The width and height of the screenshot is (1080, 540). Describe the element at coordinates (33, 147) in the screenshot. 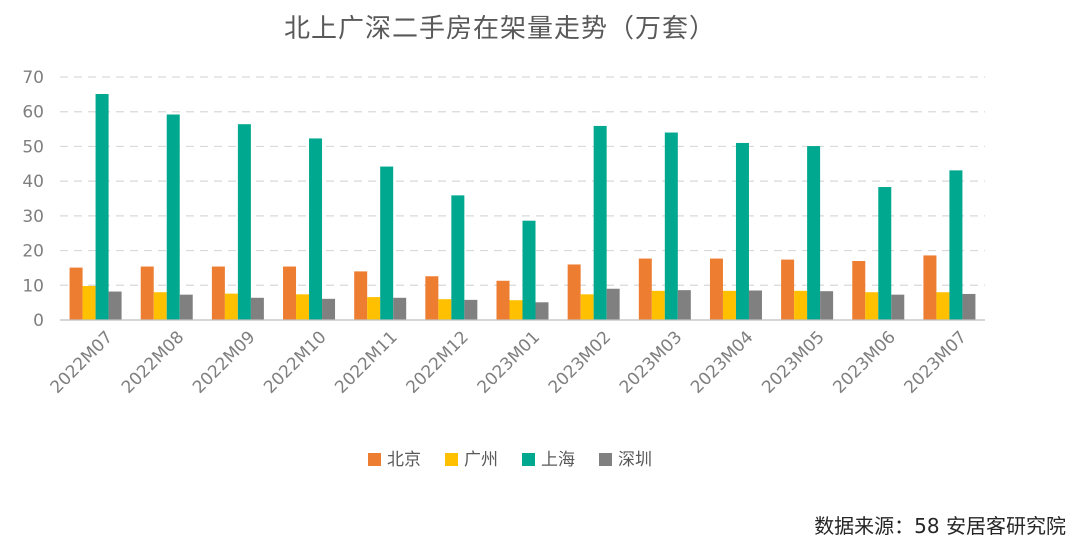

I see `y-tick-label: 50` at that location.